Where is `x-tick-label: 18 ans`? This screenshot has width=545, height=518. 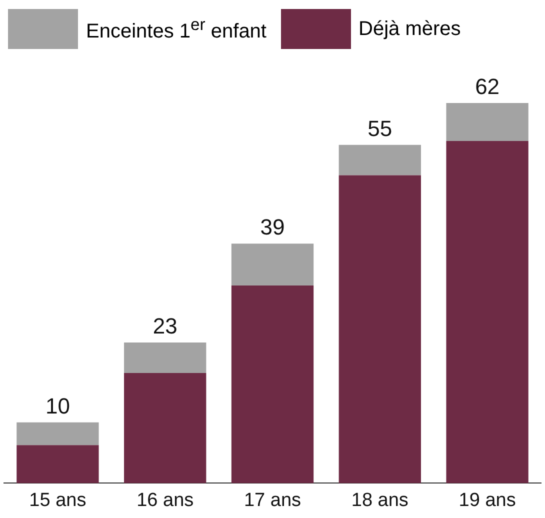 x-tick-label: 18 ans is located at coordinates (379, 500).